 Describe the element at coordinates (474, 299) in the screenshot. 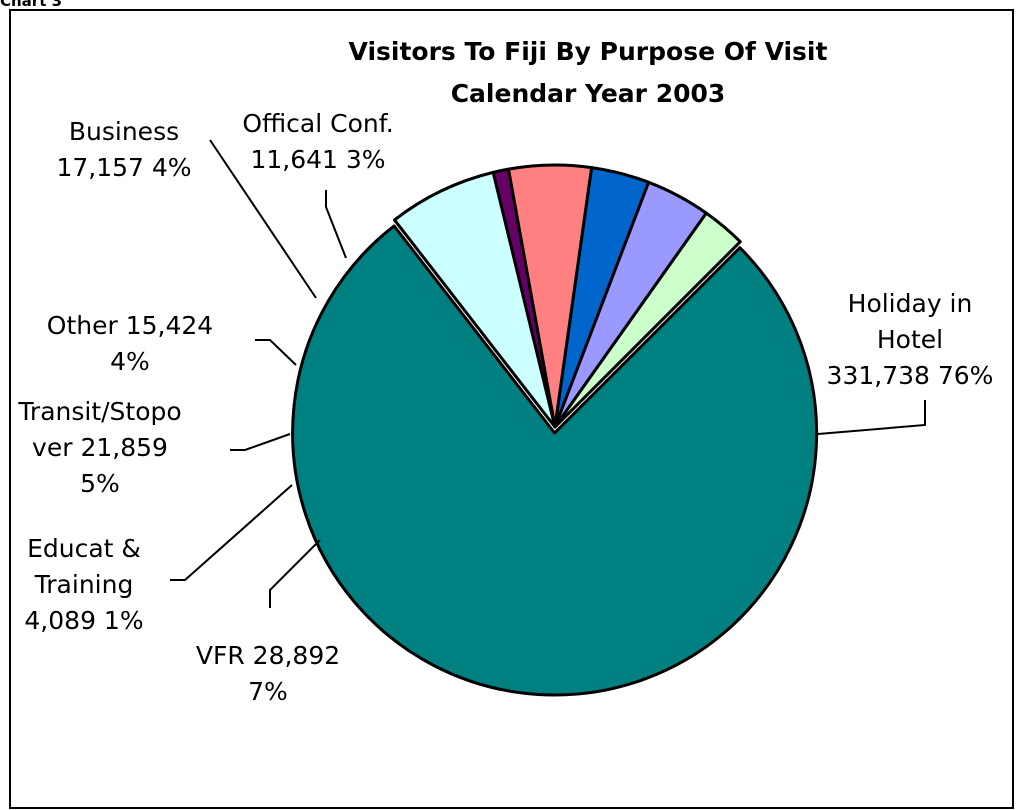

I see `pie-slice-vfr` at that location.